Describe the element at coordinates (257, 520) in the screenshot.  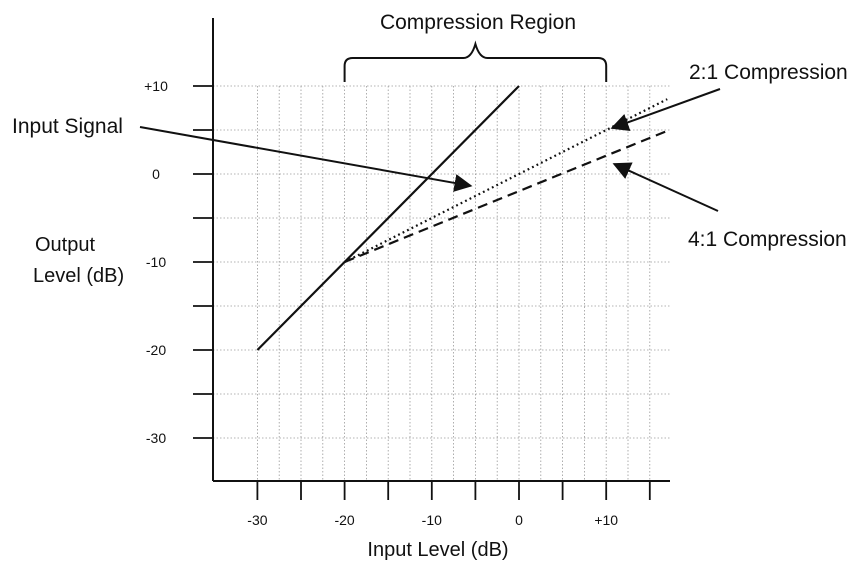
I see `x-tick-label: -30` at that location.